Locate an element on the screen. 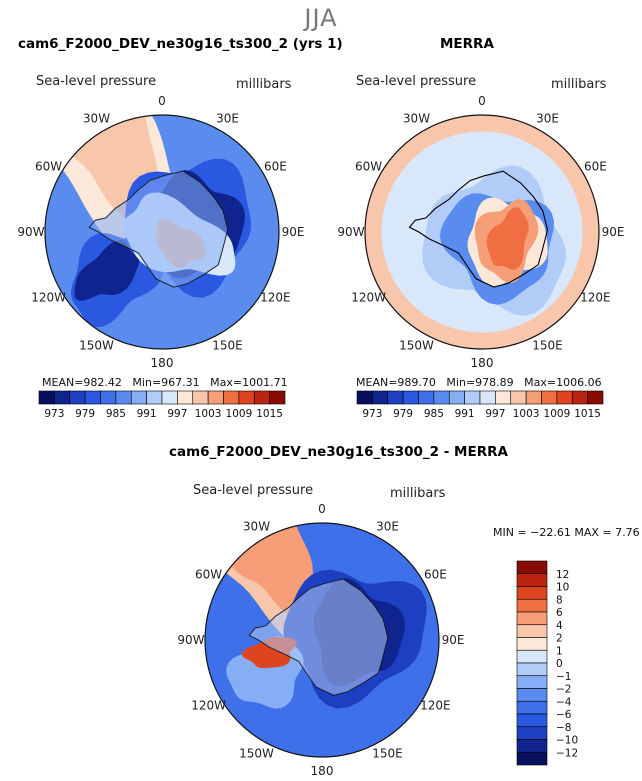  map-panel1-lon-label-2: 60E is located at coordinates (275, 167).